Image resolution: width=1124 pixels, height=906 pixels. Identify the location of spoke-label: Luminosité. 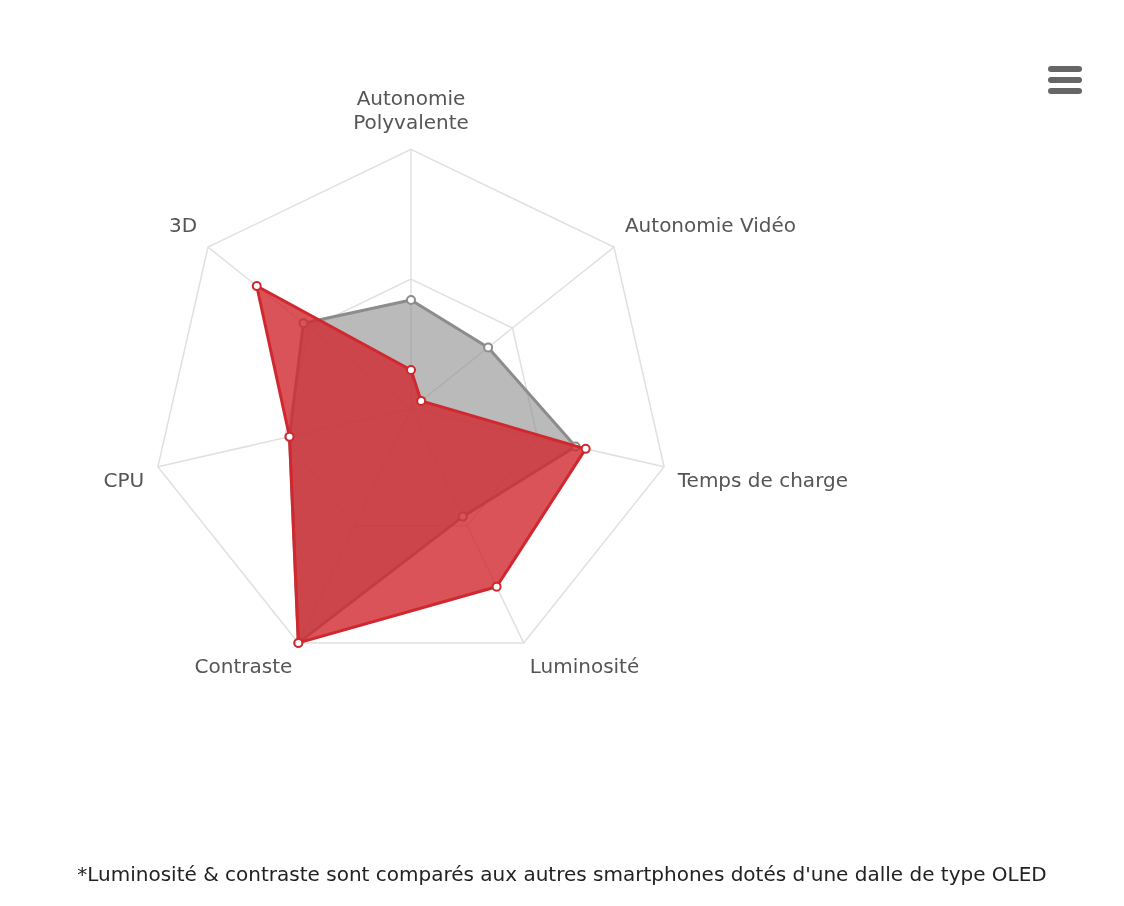
(584, 665).